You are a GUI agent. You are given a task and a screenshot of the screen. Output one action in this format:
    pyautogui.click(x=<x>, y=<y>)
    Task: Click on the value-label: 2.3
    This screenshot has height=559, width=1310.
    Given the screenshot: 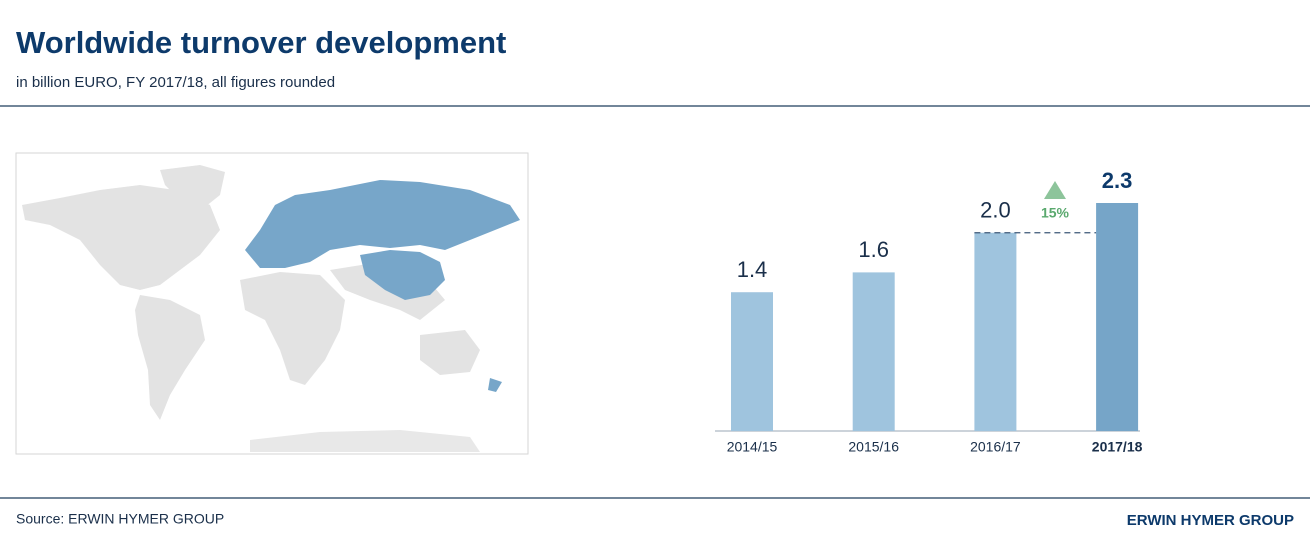 What is the action you would take?
    pyautogui.click(x=1117, y=180)
    